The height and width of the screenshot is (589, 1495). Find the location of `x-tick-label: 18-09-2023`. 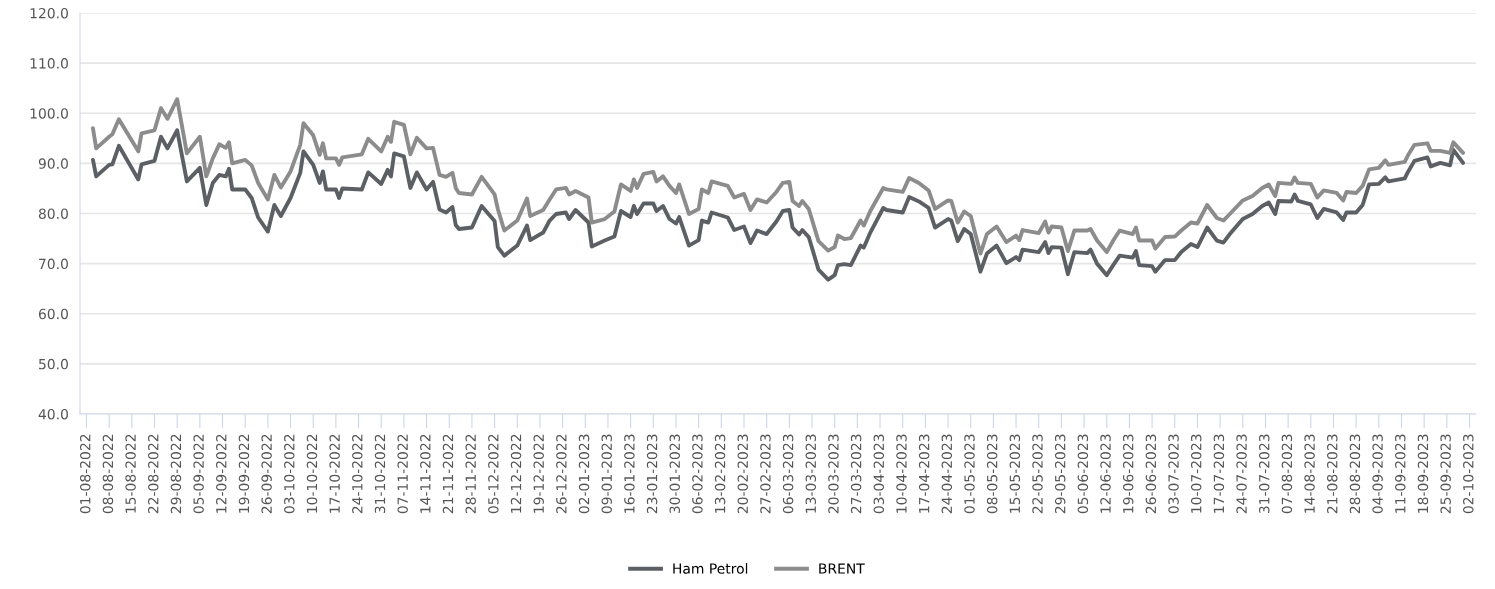

x-tick-label: 18-09-2023 is located at coordinates (1423, 473).